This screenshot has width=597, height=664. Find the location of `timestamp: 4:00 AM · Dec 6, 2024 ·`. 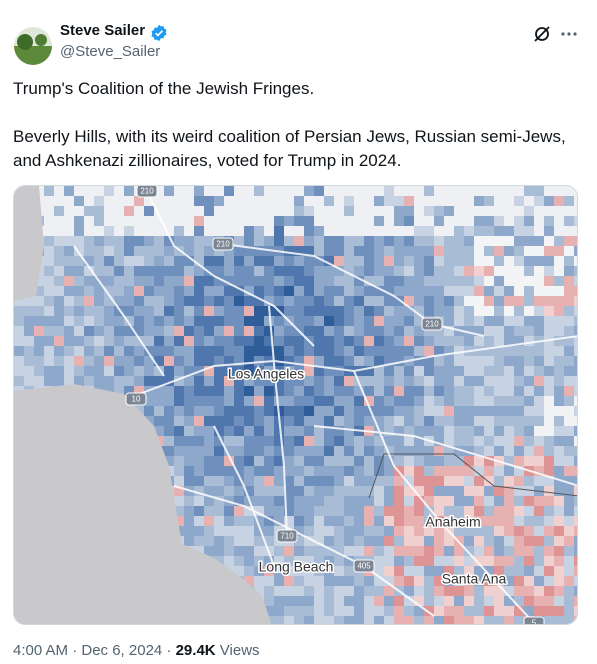

timestamp: 4:00 AM · Dec 6, 2024 · is located at coordinates (92, 650).